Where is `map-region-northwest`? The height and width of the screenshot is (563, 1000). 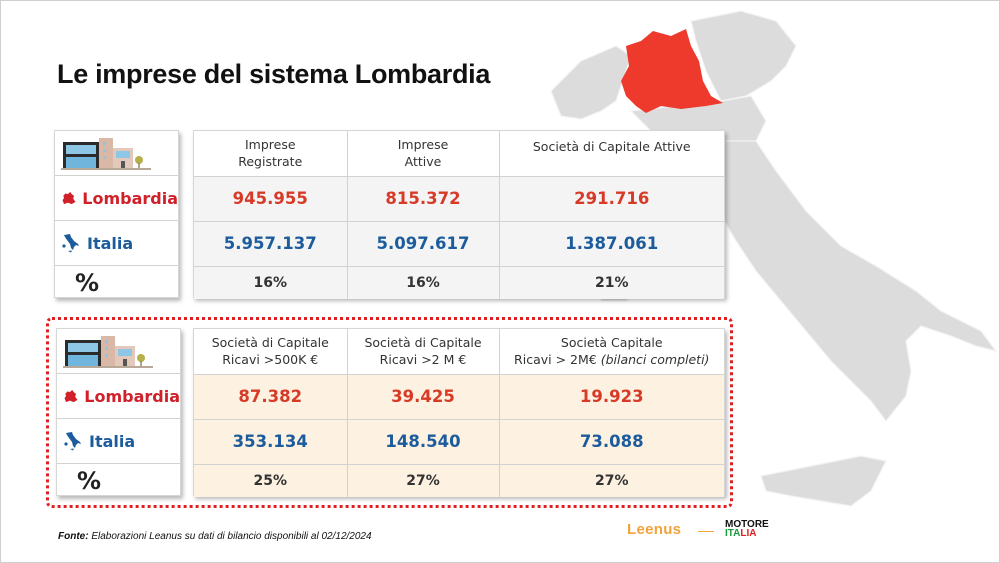 map-region-northwest is located at coordinates (591, 82).